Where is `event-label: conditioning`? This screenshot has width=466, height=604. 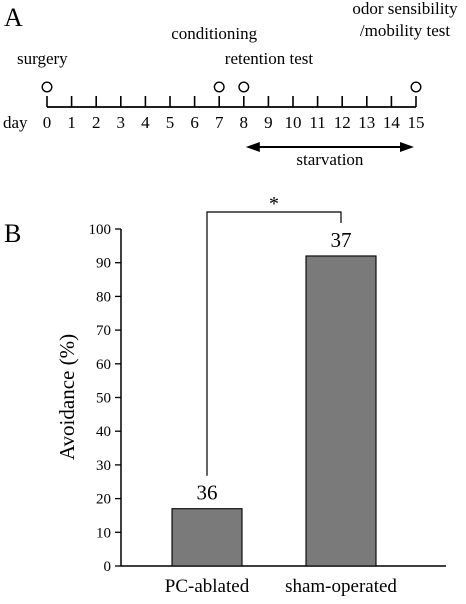
event-label: conditioning is located at coordinates (214, 33).